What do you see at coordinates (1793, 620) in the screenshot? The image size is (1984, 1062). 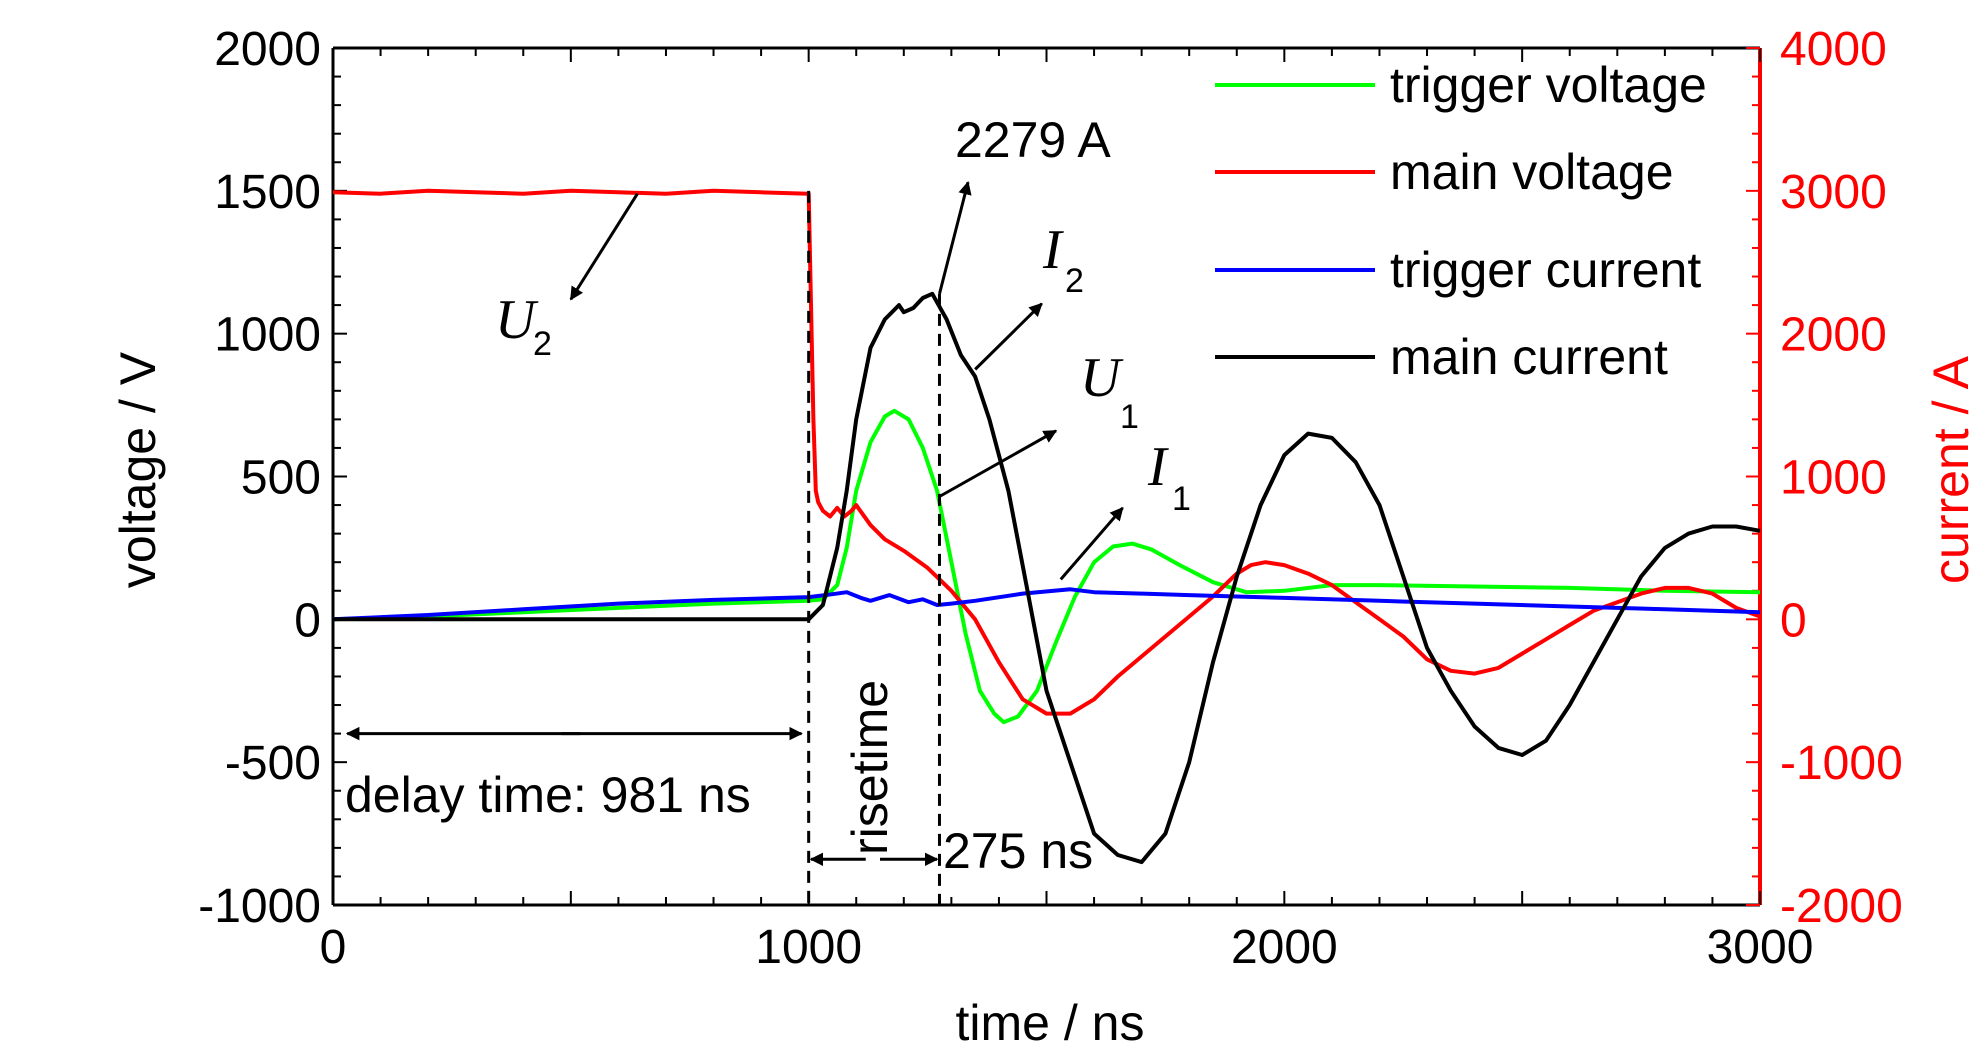 I see `y2-tick-label: 0` at bounding box center [1793, 620].